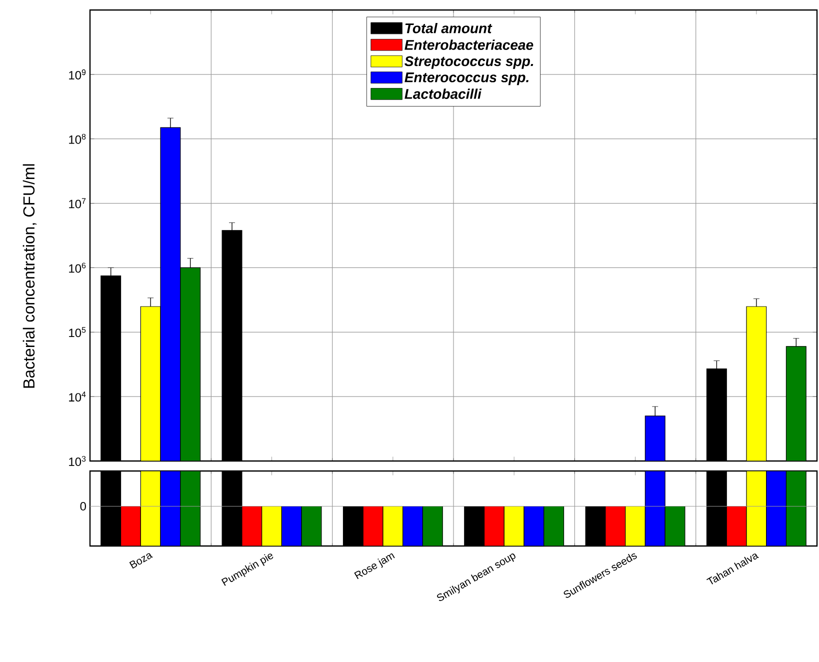  What do you see at coordinates (77, 74) in the screenshot?
I see `y-tick-label: 10$^{9}$` at bounding box center [77, 74].